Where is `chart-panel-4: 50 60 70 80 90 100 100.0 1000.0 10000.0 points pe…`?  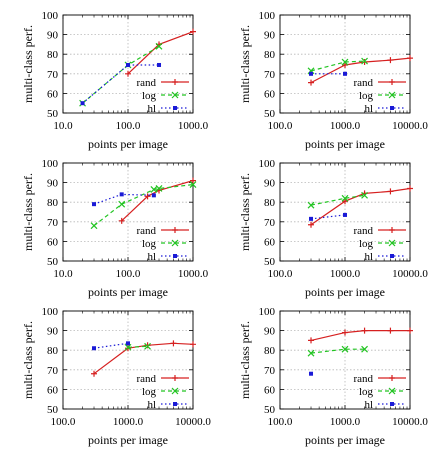
chart-panel-4: 50 60 70 80 90 100 100.0 1000.0 10000.0 points pe… is located at coordinates (333, 228).